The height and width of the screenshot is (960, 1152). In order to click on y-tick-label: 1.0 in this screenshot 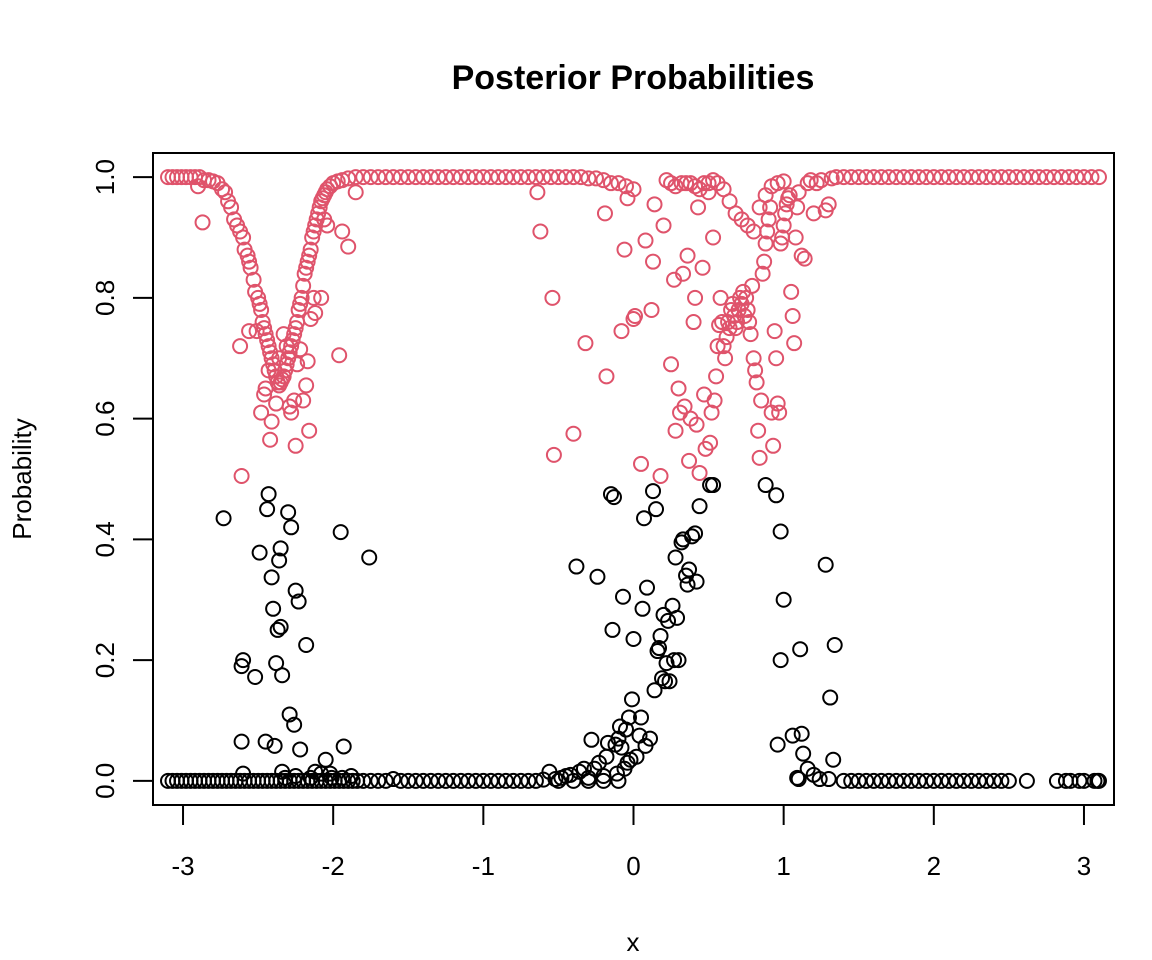, I will do `click(105, 177)`.